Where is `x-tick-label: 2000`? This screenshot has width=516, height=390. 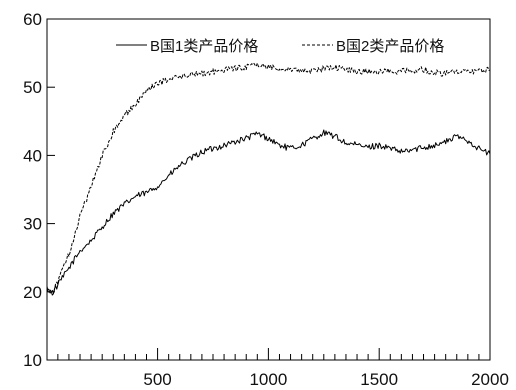
x-tick-label: 2000 is located at coordinates (490, 379).